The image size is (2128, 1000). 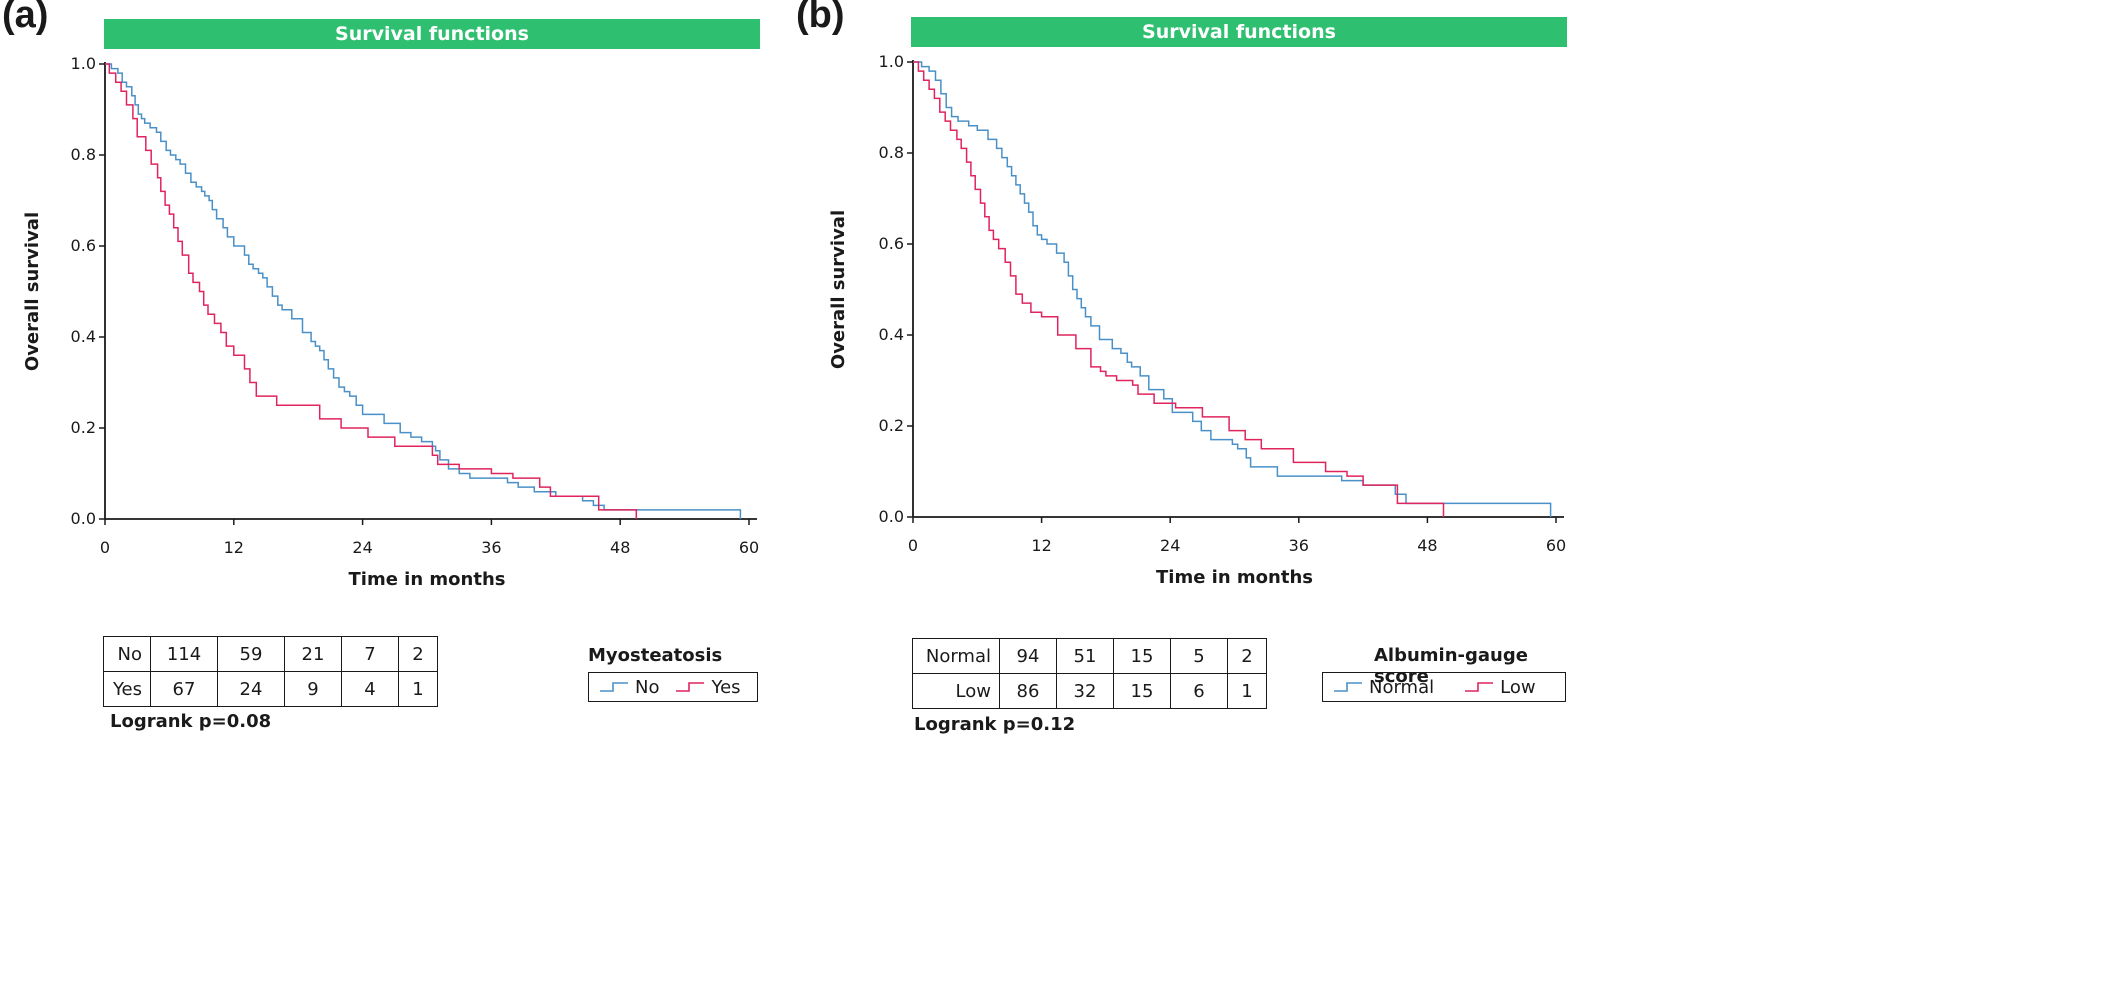 I want to click on panel-label: (b), so click(x=820, y=18).